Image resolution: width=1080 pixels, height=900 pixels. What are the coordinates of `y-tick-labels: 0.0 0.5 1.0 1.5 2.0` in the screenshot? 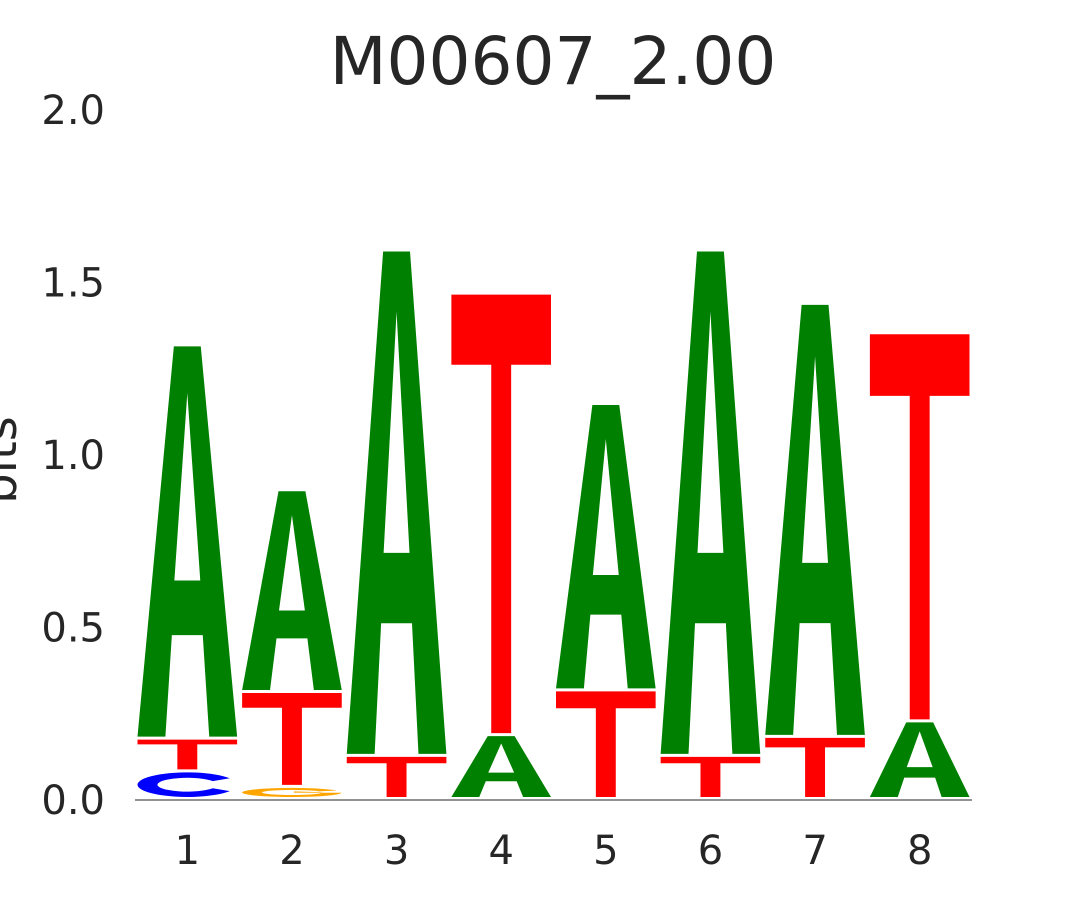 It's located at (73, 456).